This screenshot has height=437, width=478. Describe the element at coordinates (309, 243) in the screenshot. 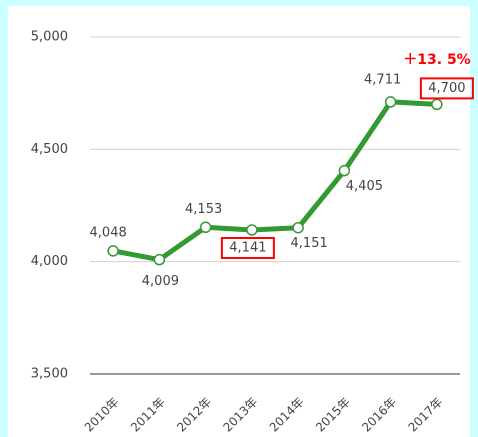

I see `data-label: 4,151` at that location.